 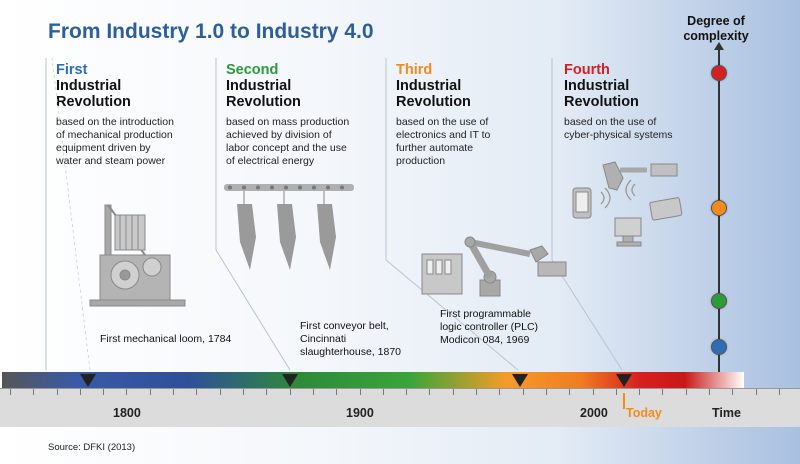 What do you see at coordinates (360, 413) in the screenshot?
I see `year-1900: 1900` at bounding box center [360, 413].